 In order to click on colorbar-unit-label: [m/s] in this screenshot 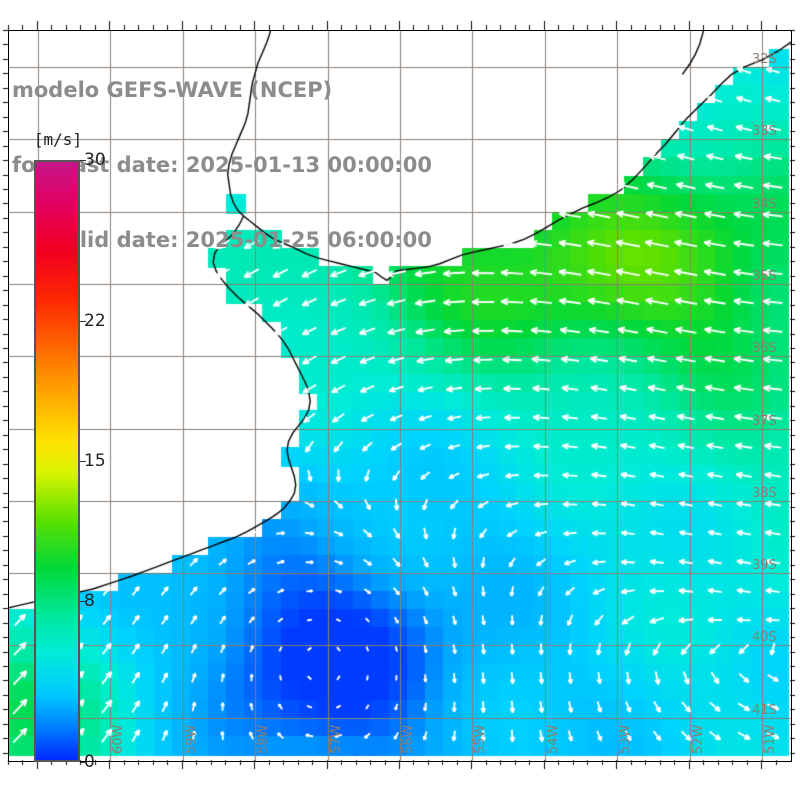, I will do `click(58, 139)`.